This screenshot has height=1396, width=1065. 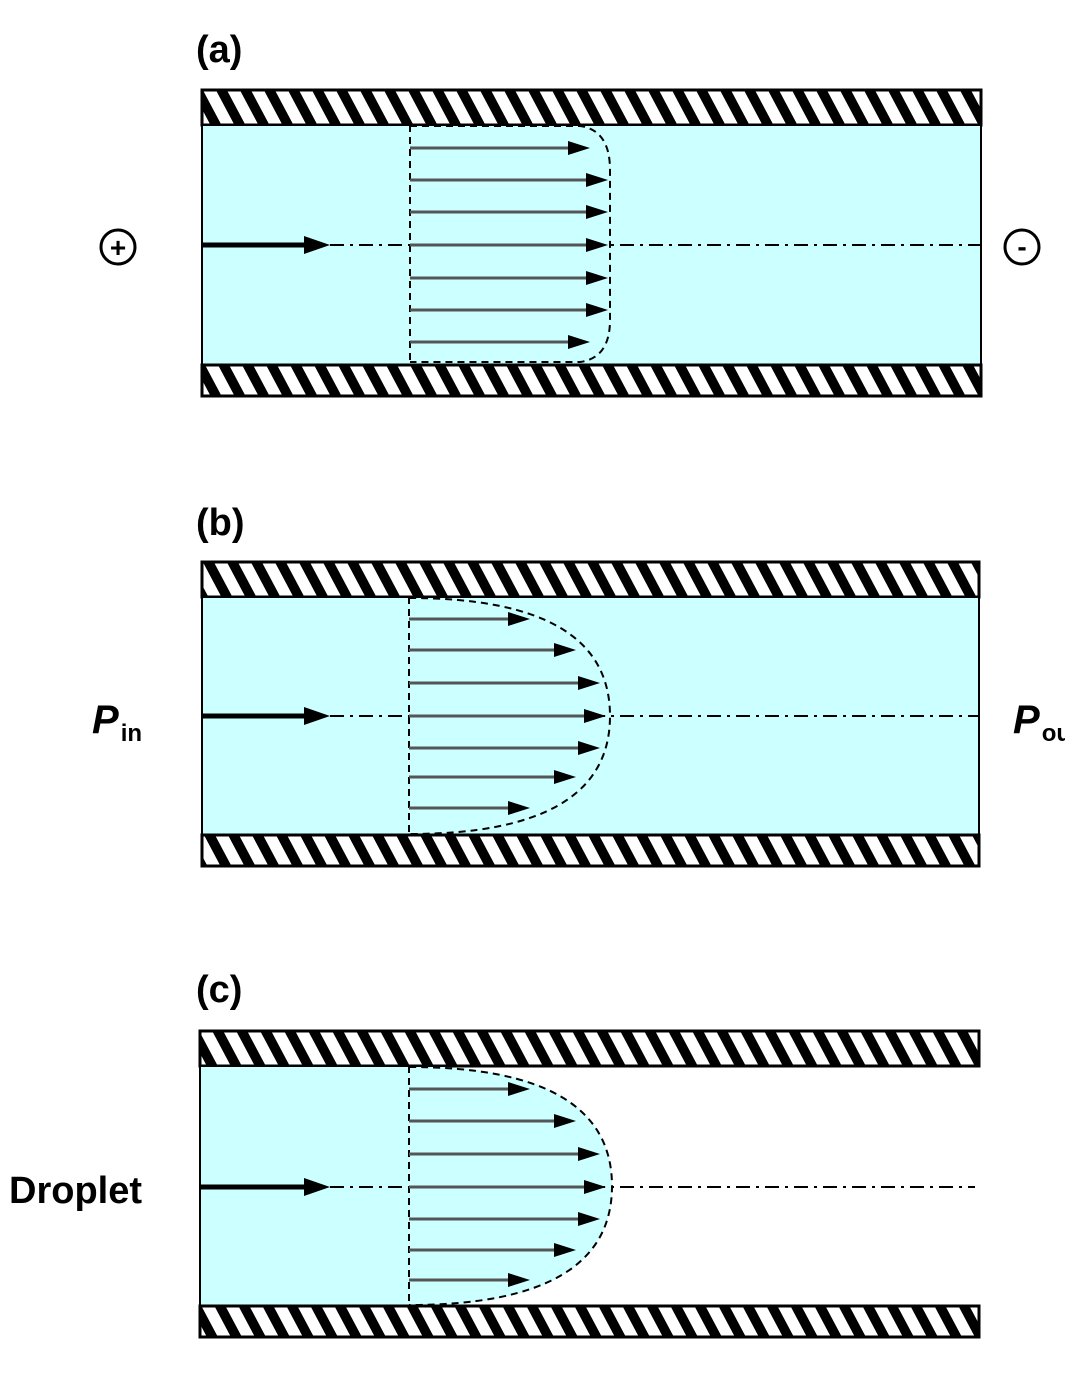 I want to click on plus-sign: +, so click(x=118, y=247).